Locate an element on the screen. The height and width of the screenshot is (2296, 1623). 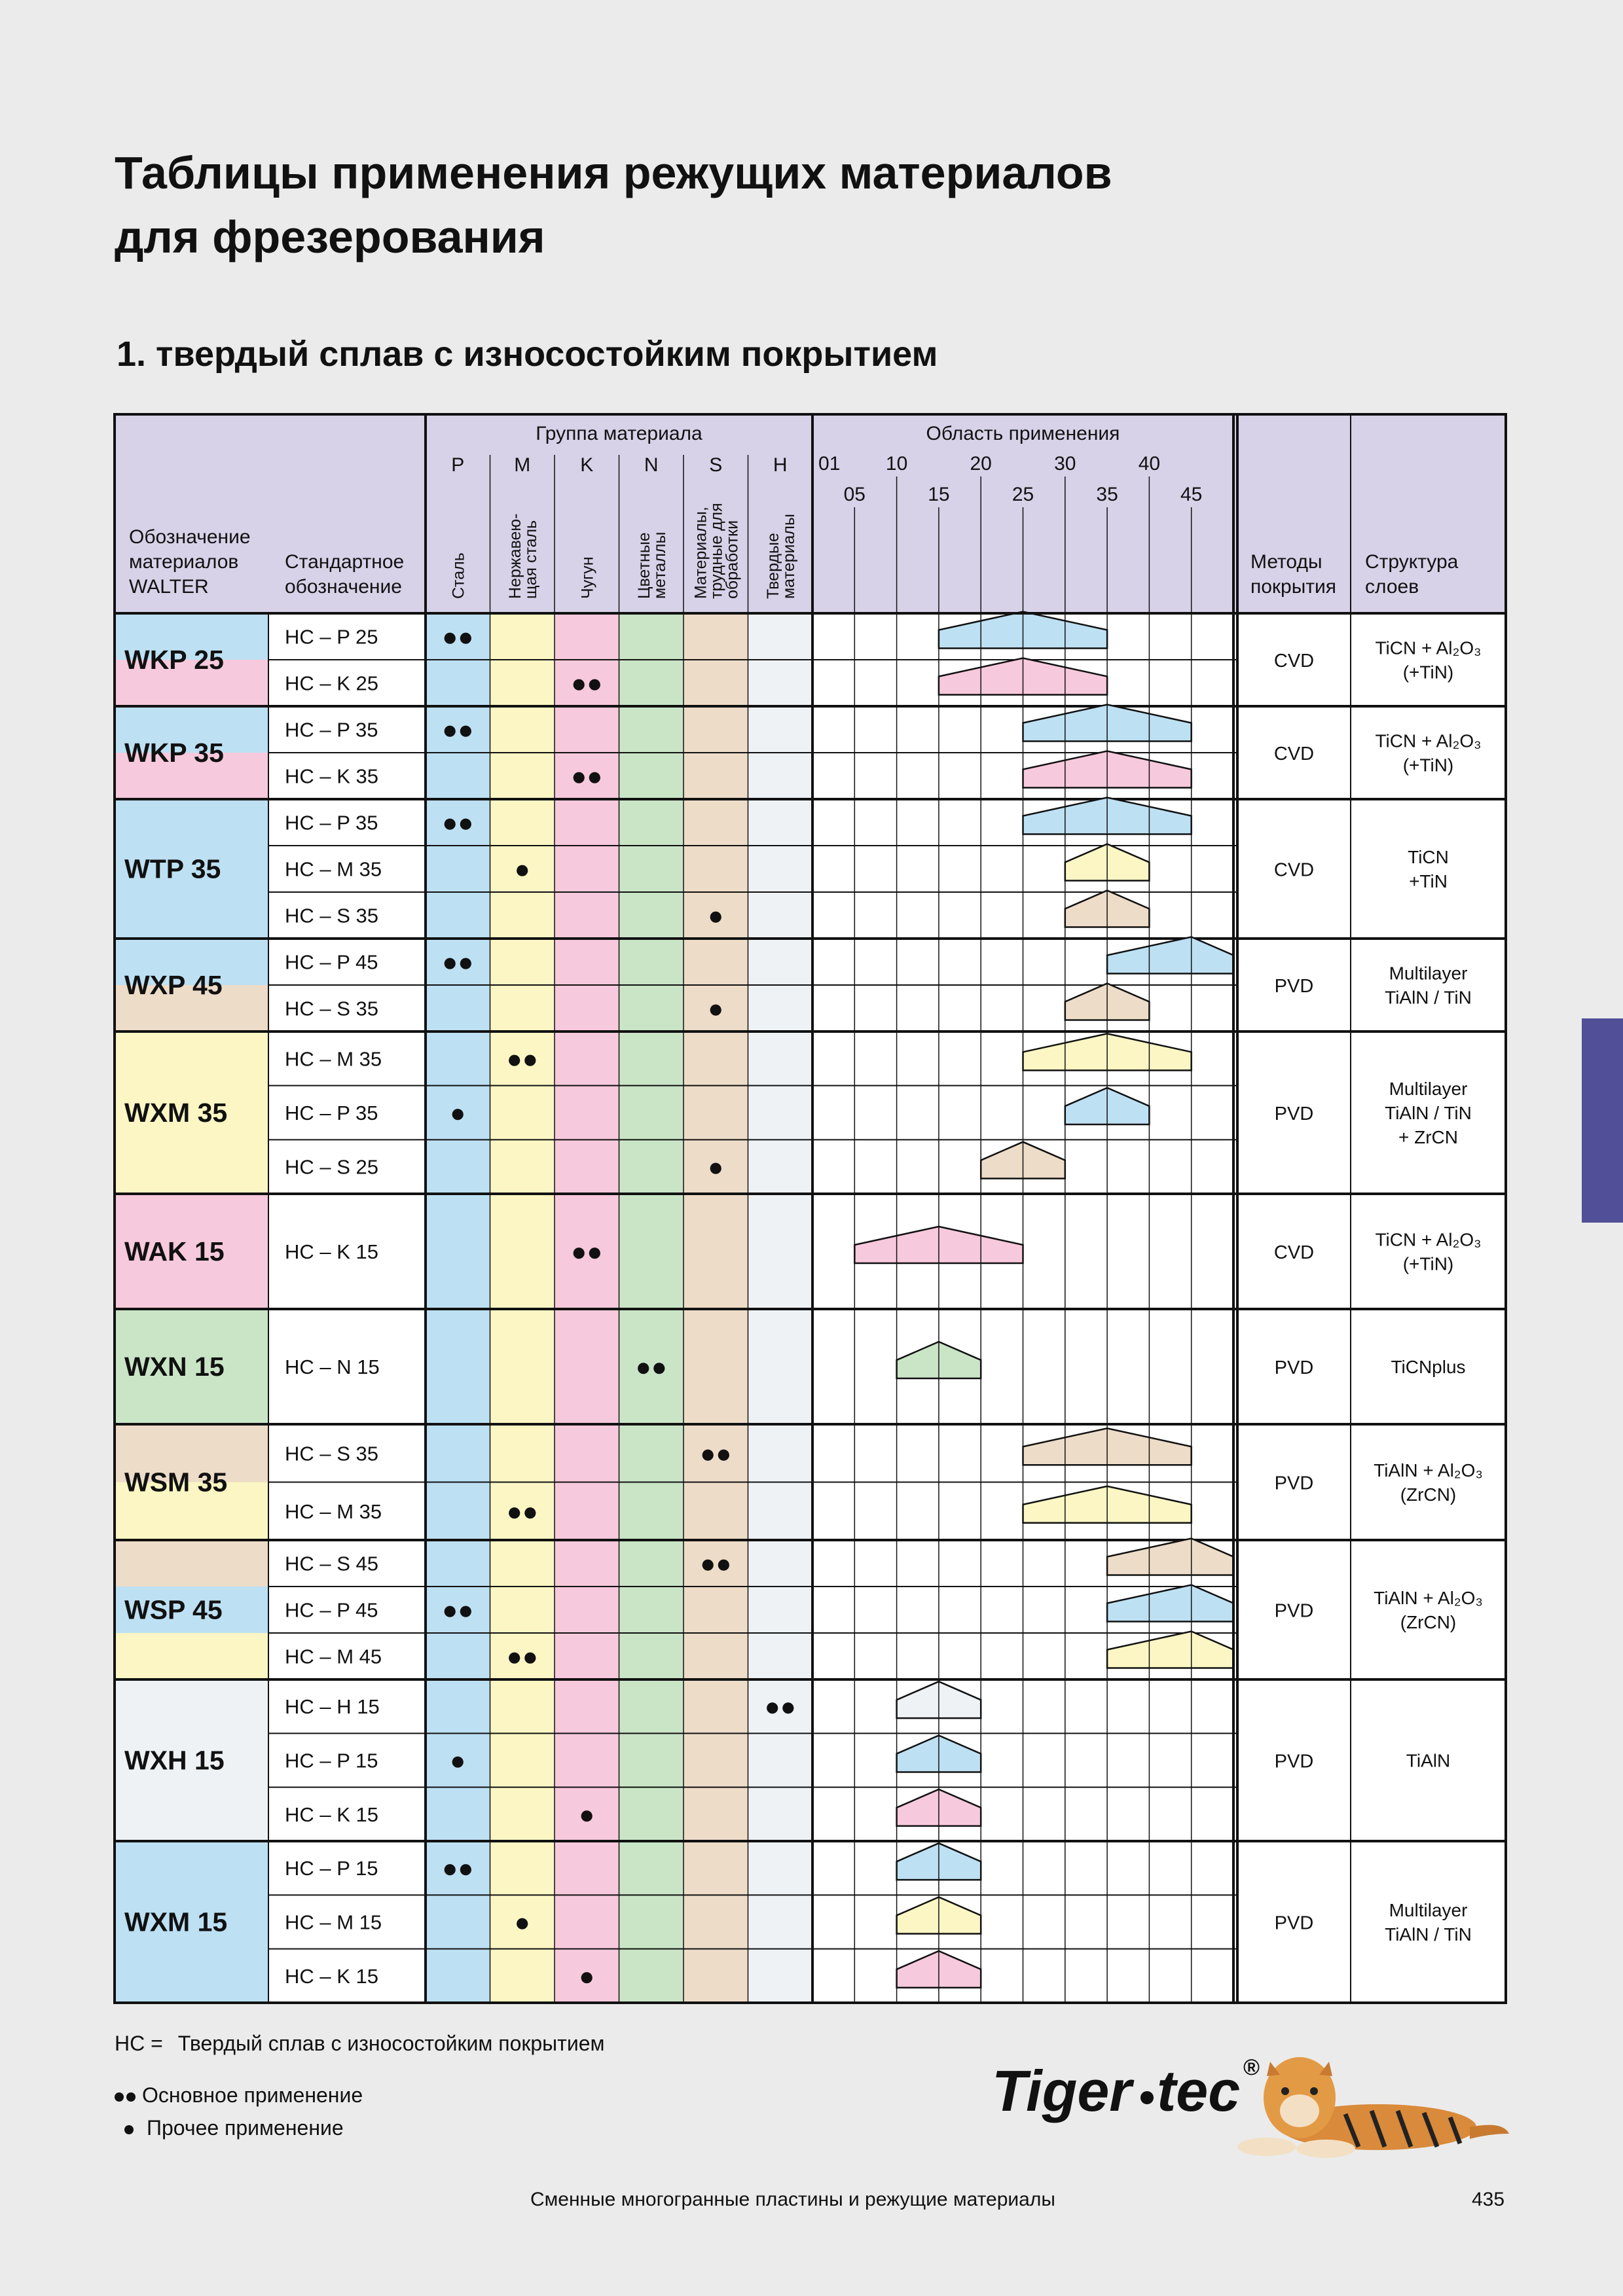
group-letter: P is located at coordinates (457, 465).